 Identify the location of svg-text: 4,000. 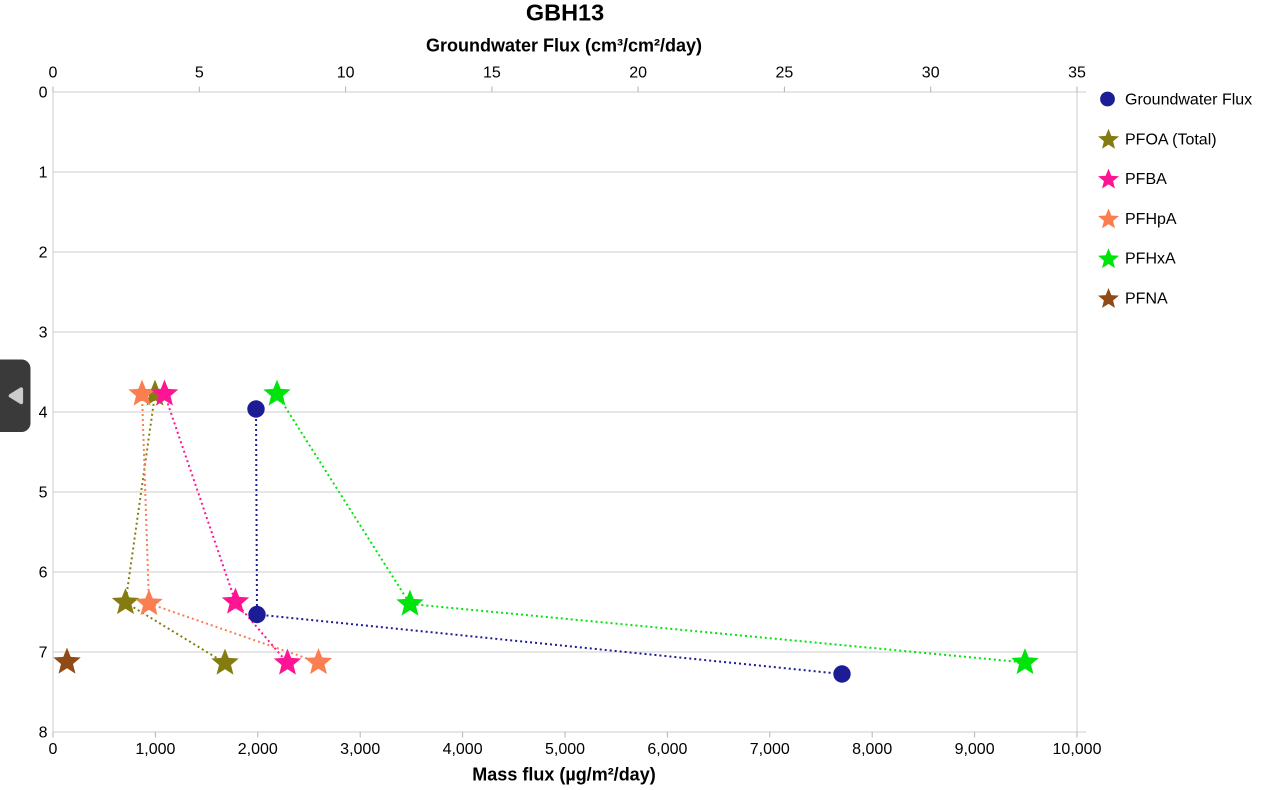
(463, 749).